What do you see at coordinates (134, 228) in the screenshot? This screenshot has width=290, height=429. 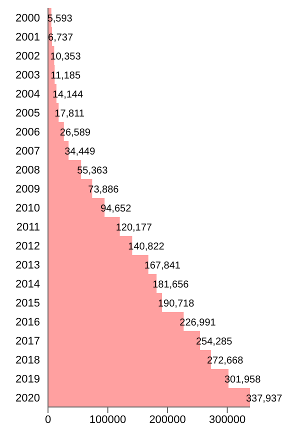 I see `data-label: 120,177` at bounding box center [134, 228].